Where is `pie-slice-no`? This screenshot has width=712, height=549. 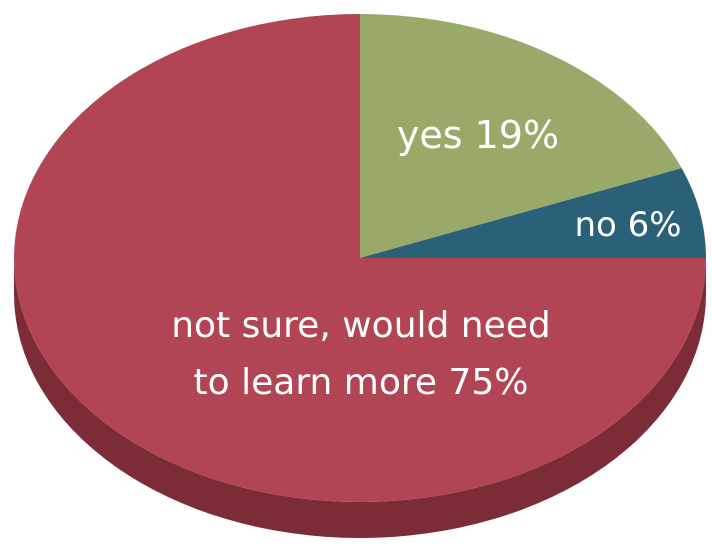
pie-slice-no is located at coordinates (533, 213).